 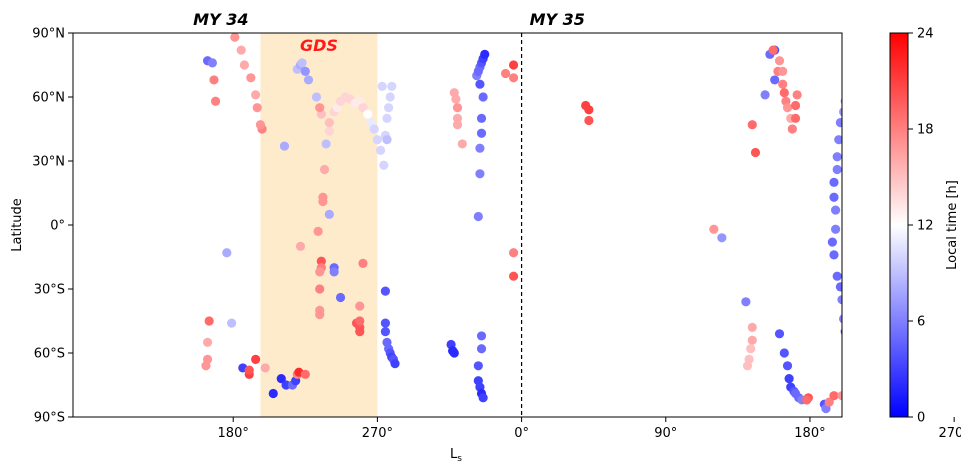 What do you see at coordinates (52, 226) in the screenshot?
I see `y-axis-ticks: 90°N 60°N 30°N 0° 30°S 60°S 90°S` at bounding box center [52, 226].